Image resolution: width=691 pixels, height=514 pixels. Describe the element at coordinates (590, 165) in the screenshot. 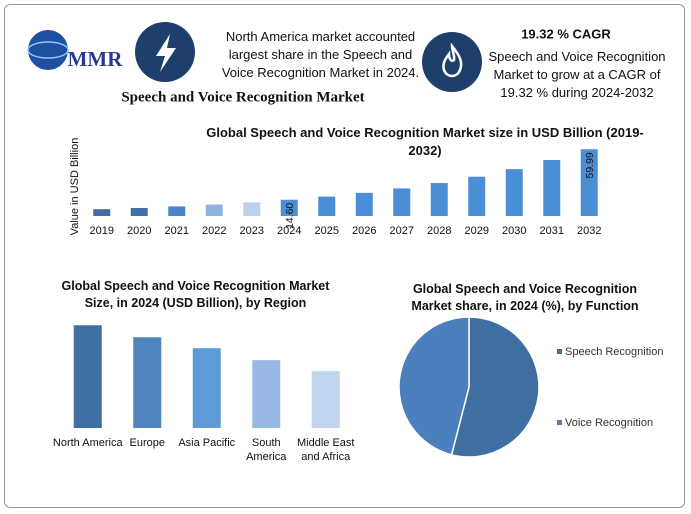

I see `value-label: 59.99` at that location.